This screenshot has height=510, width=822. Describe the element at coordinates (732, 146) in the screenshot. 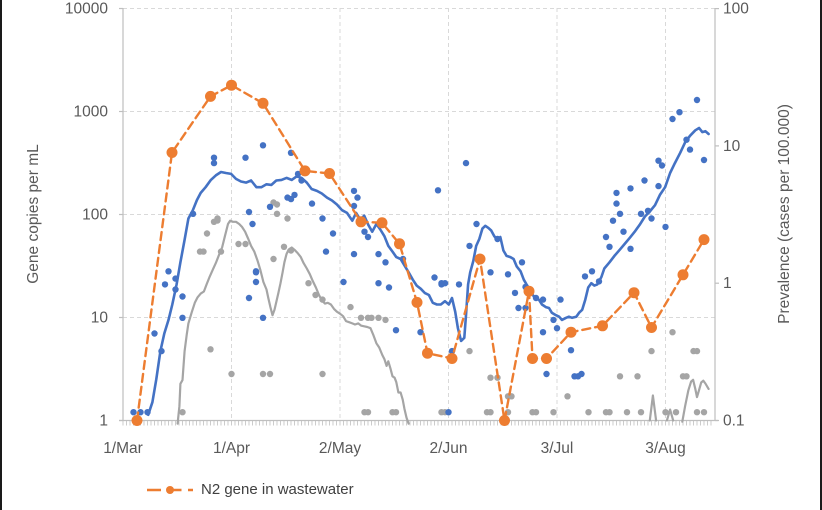

I see `right-axis-tick-label: 10` at that location.